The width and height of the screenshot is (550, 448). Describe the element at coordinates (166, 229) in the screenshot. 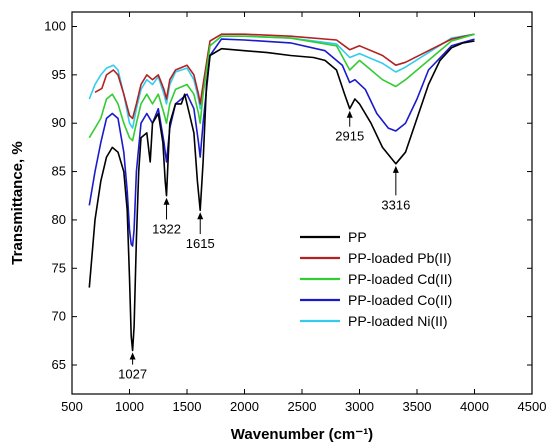

I see `annotation-label: 1322` at that location.